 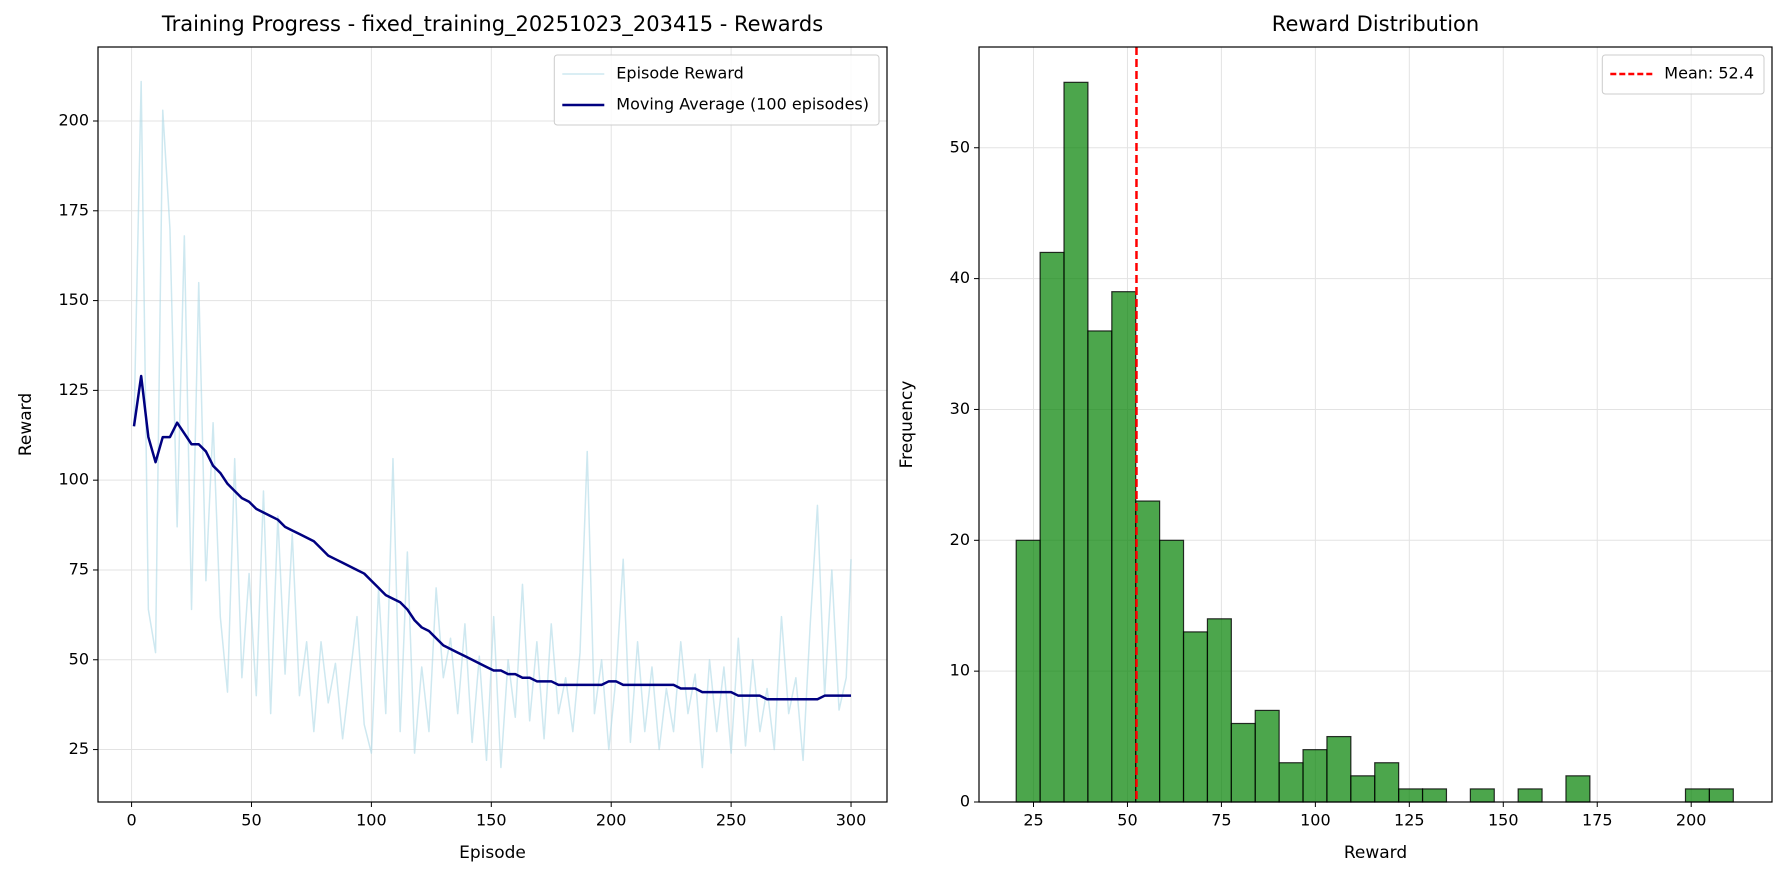 I want to click on legend-label: Mean: 52.4, so click(x=1709, y=73).